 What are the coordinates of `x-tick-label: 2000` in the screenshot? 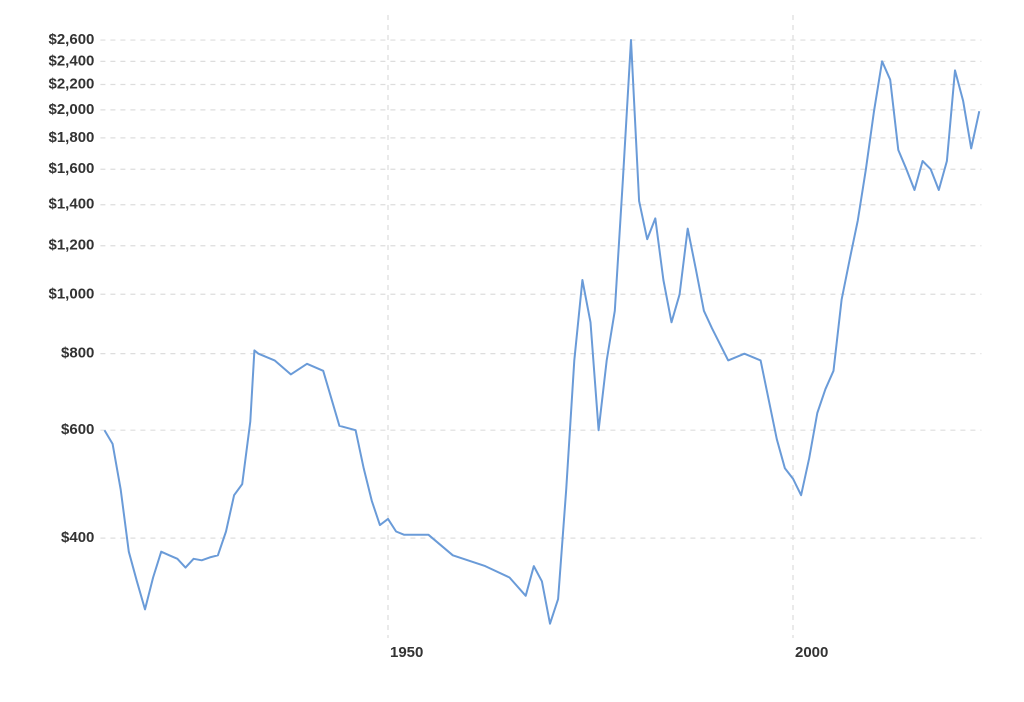 It's located at (811, 652).